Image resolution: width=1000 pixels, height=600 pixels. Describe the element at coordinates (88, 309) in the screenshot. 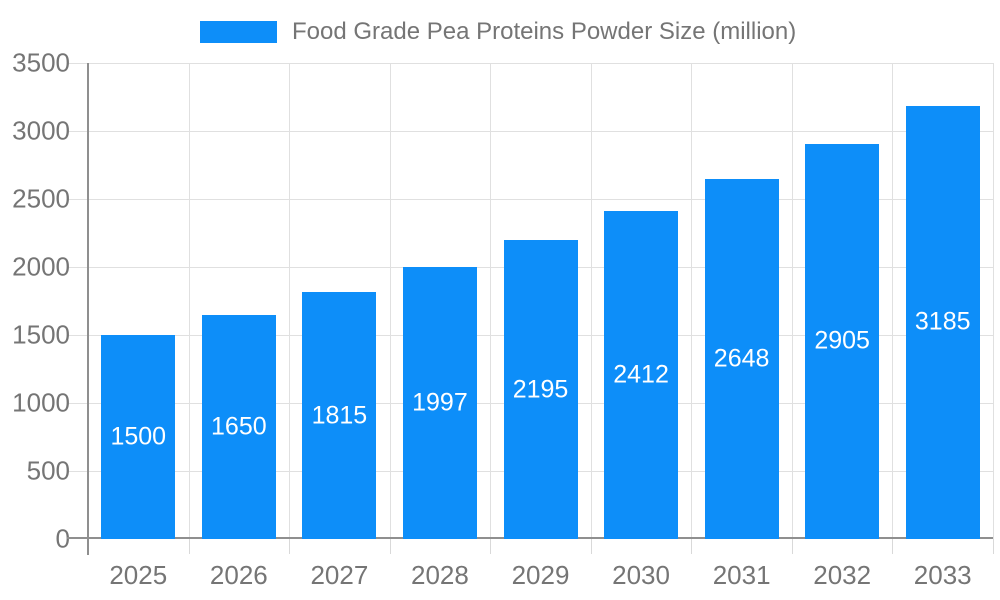

I see `y-axis-line` at that location.